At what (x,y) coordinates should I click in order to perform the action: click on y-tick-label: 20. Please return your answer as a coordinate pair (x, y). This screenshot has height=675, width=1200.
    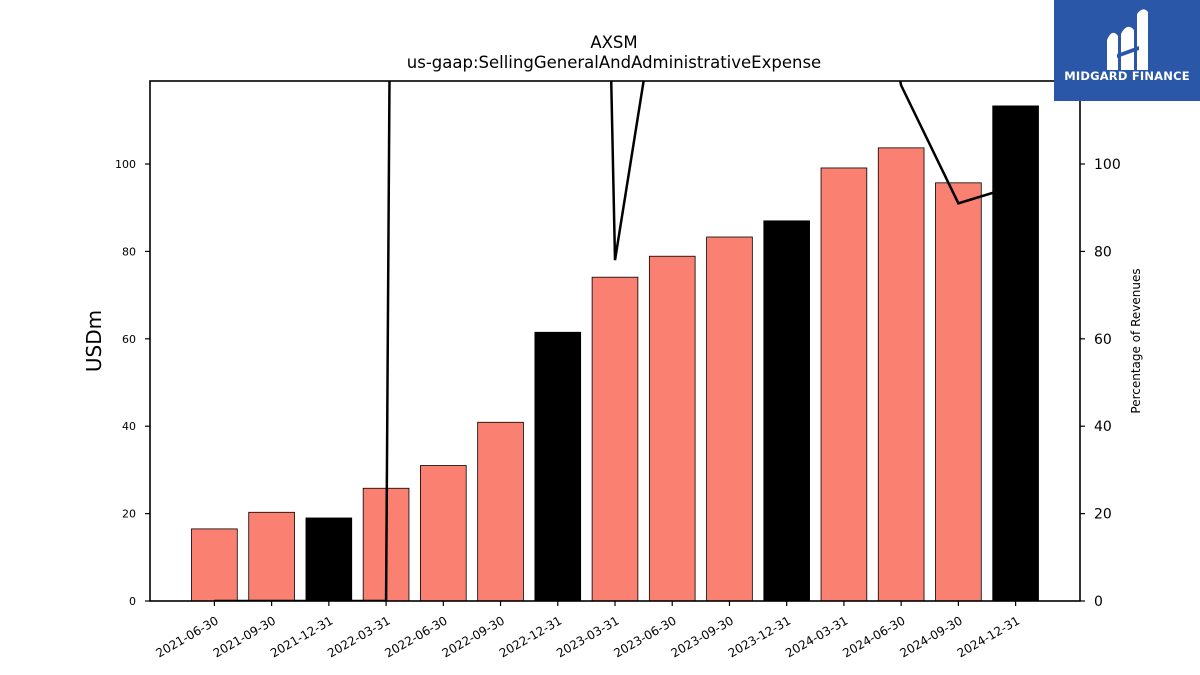
    Looking at the image, I should click on (129, 514).